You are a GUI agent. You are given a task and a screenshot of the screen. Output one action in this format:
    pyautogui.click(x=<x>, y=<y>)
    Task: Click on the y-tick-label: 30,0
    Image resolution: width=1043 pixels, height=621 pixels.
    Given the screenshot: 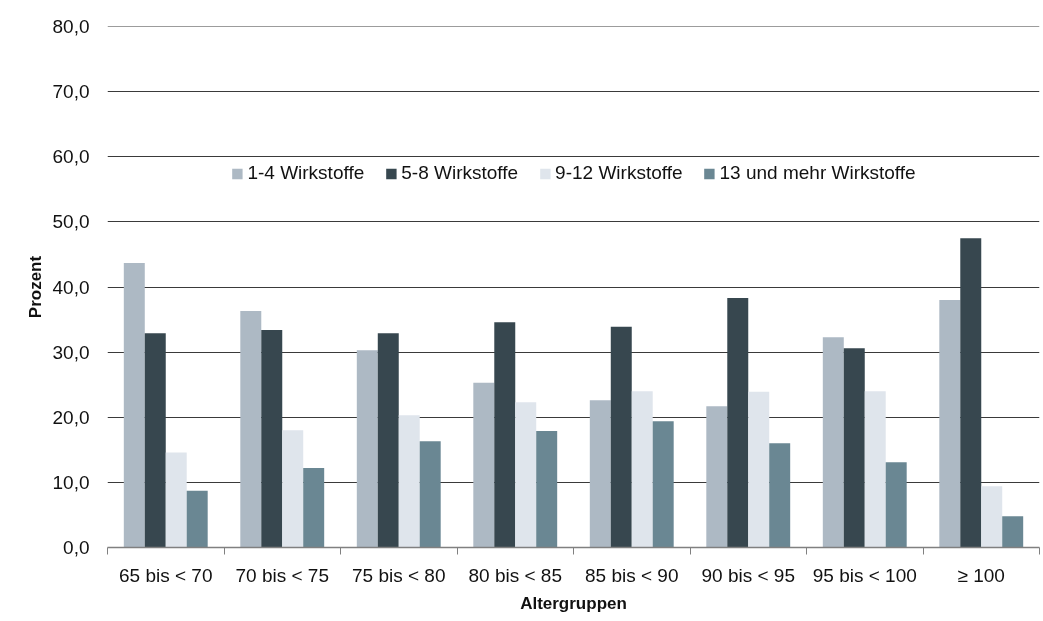 What is the action you would take?
    pyautogui.click(x=71, y=352)
    